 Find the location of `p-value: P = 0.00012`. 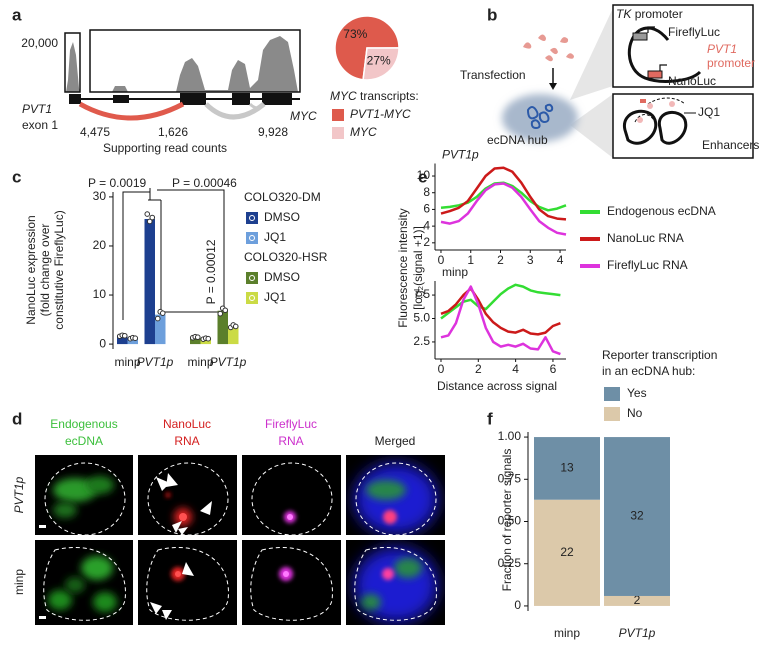

p-value: P = 0.00012 is located at coordinates (211, 271).